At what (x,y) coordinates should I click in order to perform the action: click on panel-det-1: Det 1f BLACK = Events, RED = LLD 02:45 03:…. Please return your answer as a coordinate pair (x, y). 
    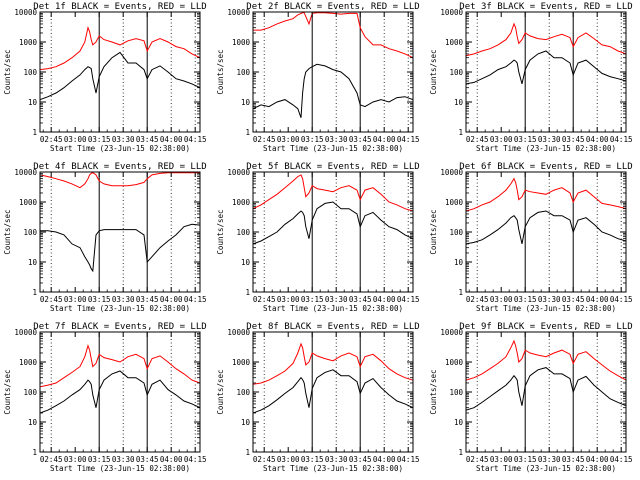
    Looking at the image, I should click on (105, 77).